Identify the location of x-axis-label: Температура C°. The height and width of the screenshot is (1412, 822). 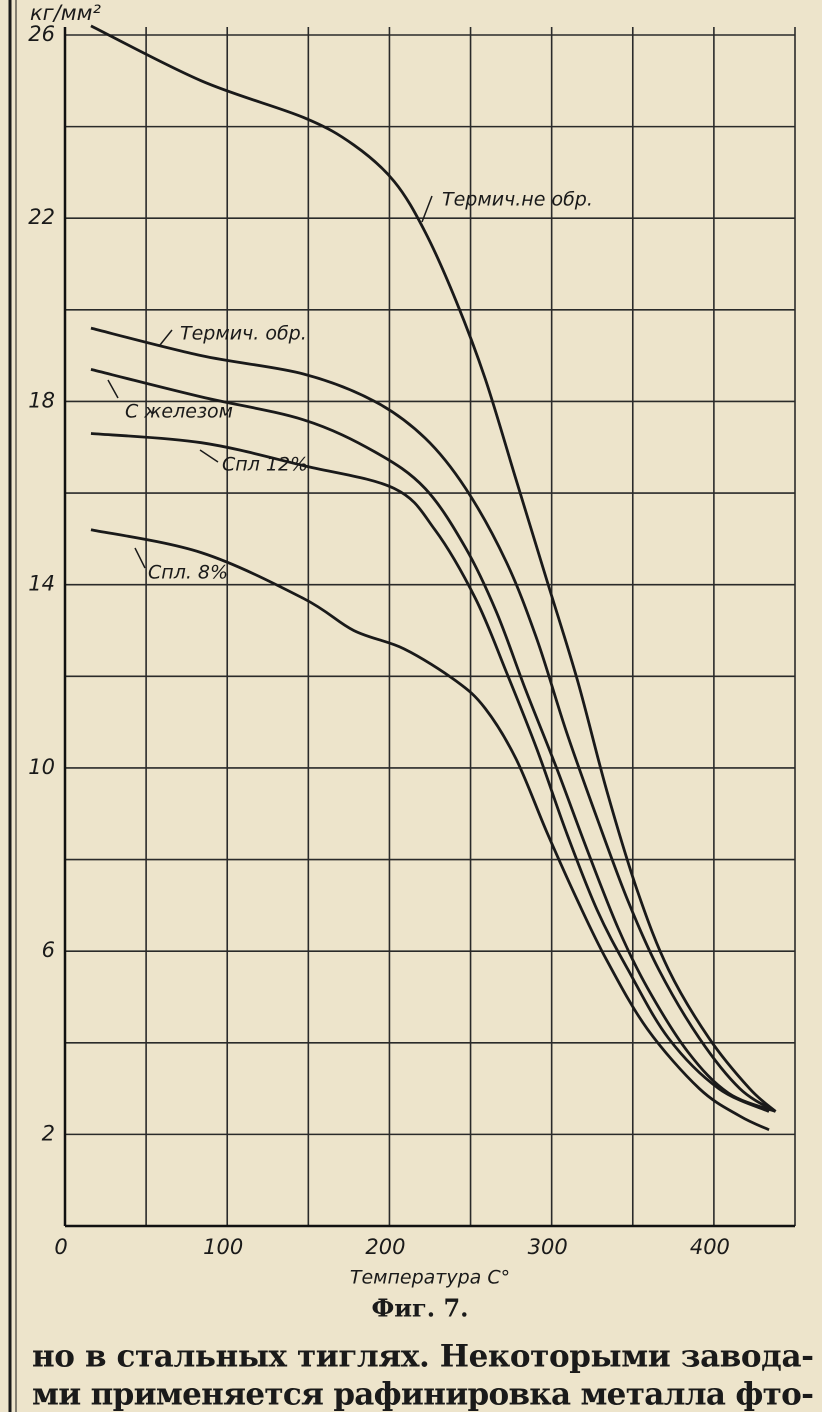
(430, 1278).